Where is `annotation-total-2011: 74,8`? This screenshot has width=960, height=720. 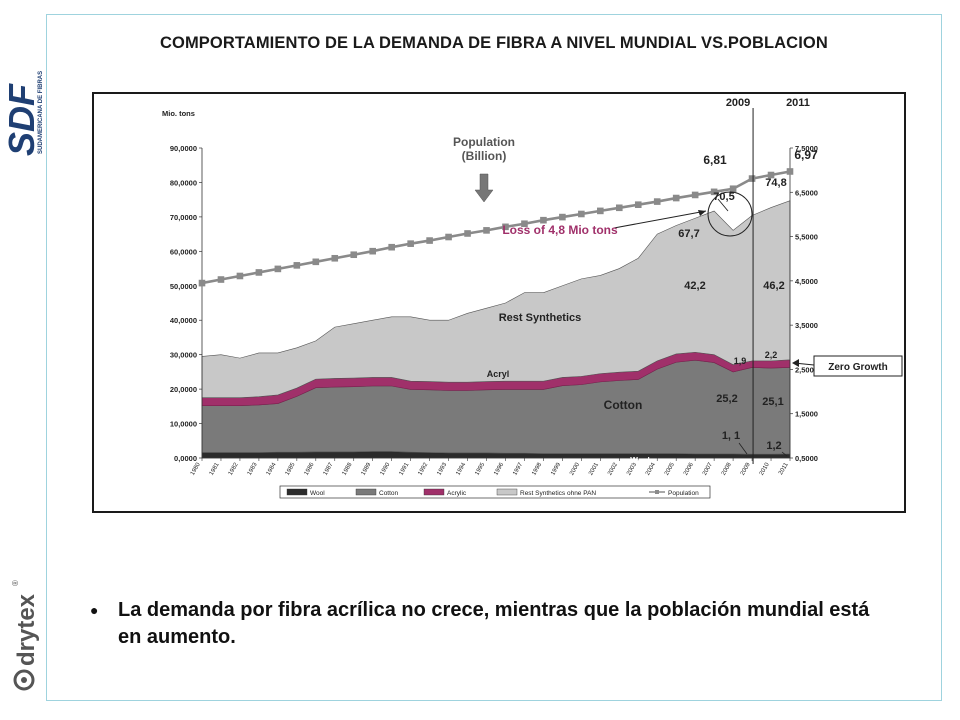 annotation-total-2011: 74,8 is located at coordinates (775, 183).